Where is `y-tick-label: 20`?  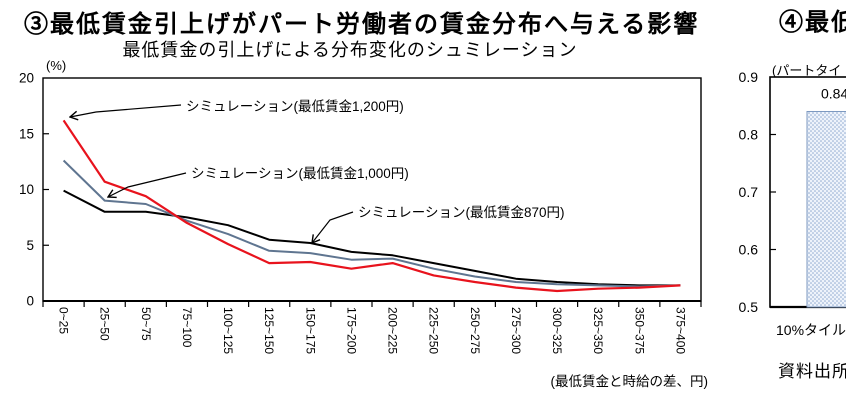
y-tick-label: 20 is located at coordinates (26, 78).